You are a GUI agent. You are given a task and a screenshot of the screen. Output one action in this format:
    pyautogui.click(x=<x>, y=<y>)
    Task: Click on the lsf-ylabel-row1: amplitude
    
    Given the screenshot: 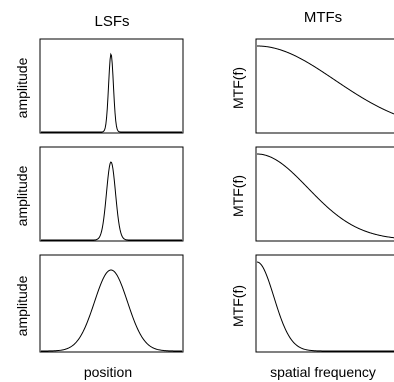 What is the action you would take?
    pyautogui.click(x=22, y=87)
    